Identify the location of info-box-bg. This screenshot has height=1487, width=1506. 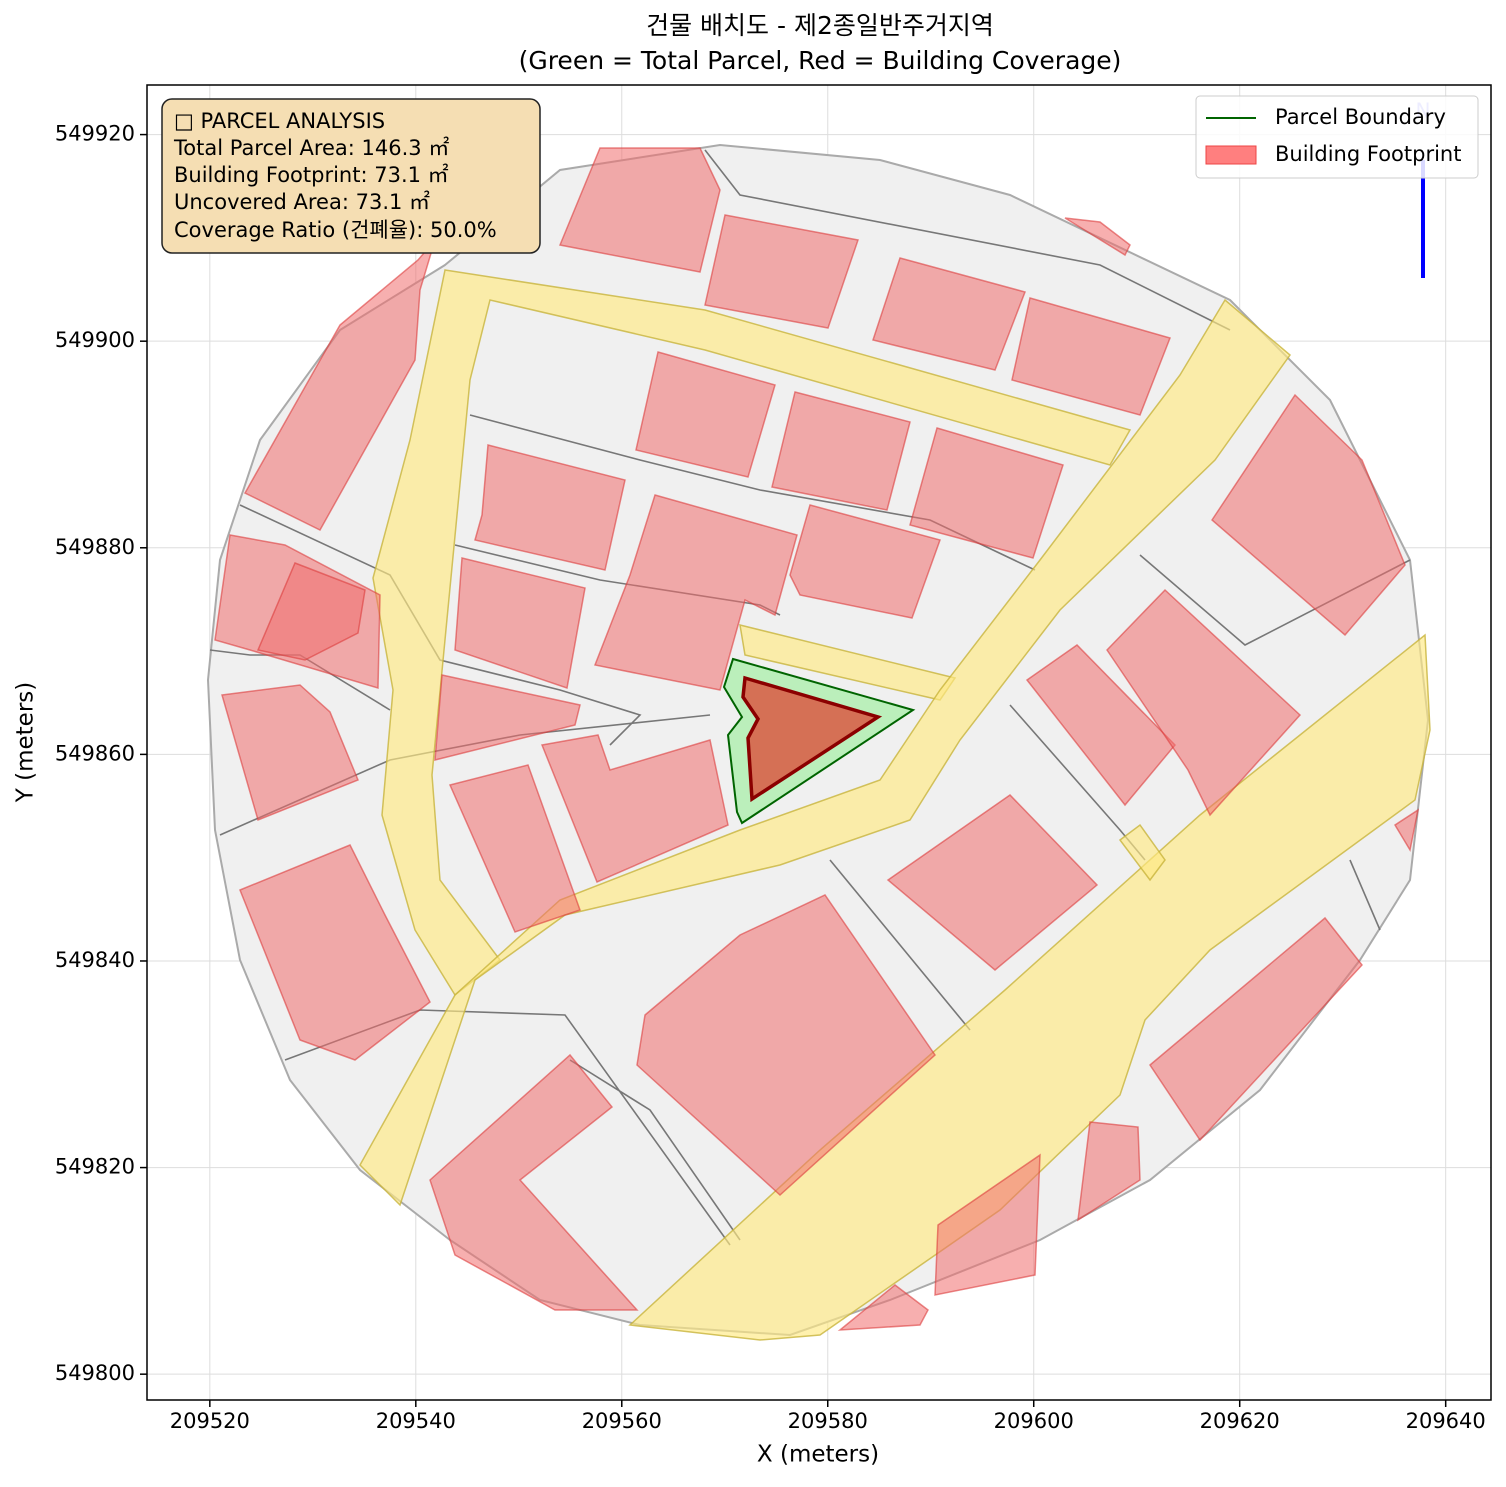
(351, 176).